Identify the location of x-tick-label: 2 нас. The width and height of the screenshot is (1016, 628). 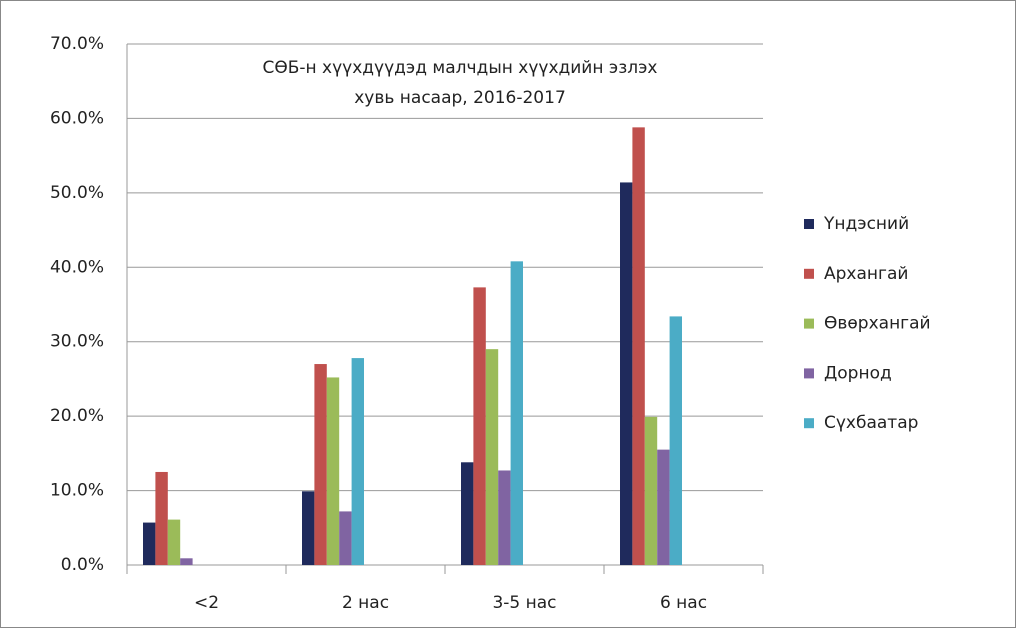
(365, 603).